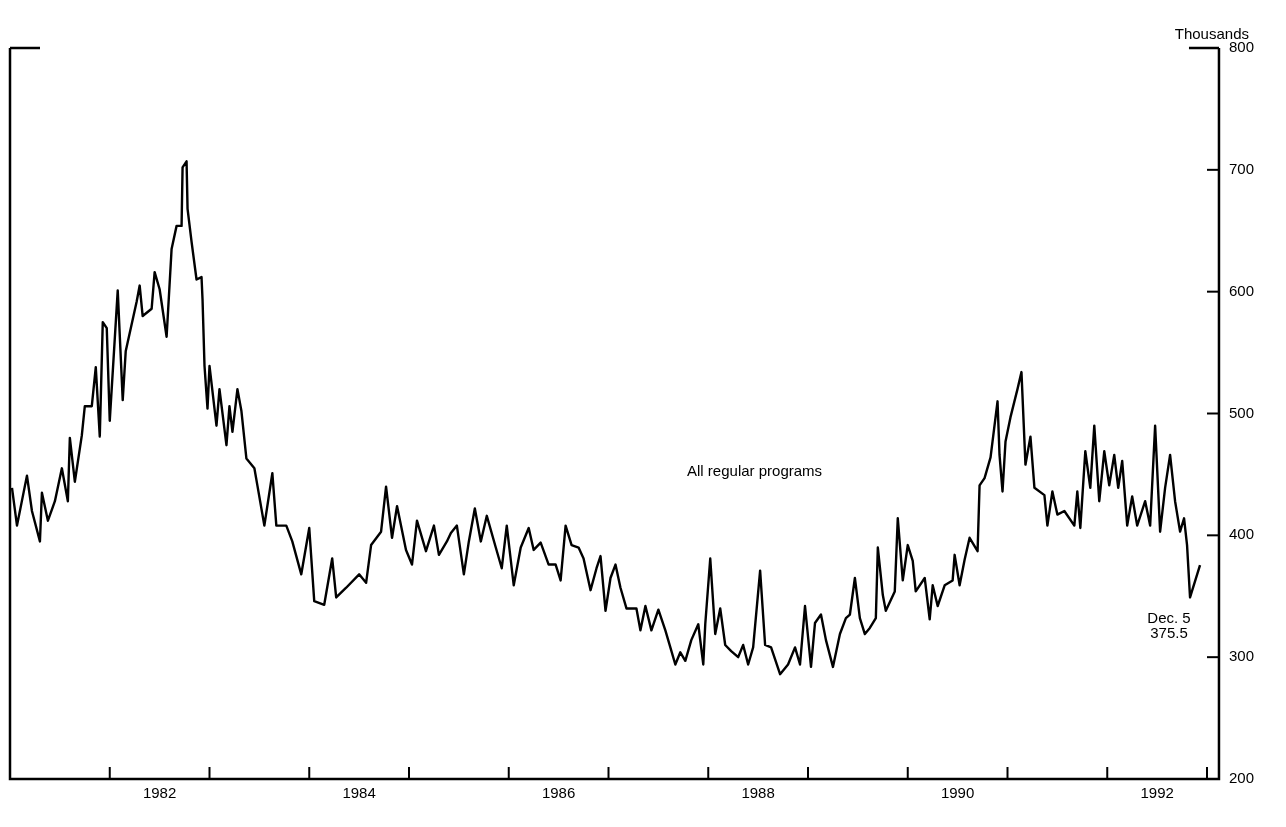 The height and width of the screenshot is (827, 1286). What do you see at coordinates (1169, 624) in the screenshot?
I see `annotation: Dec. 5 375.5` at bounding box center [1169, 624].